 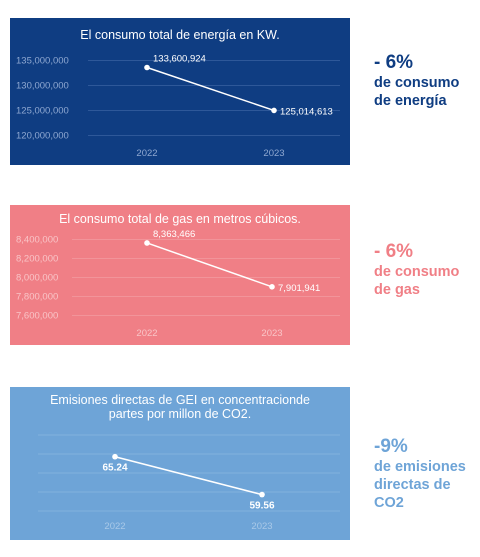 I want to click on gas-y-tick-label: 7,600,000, so click(x=37, y=316).